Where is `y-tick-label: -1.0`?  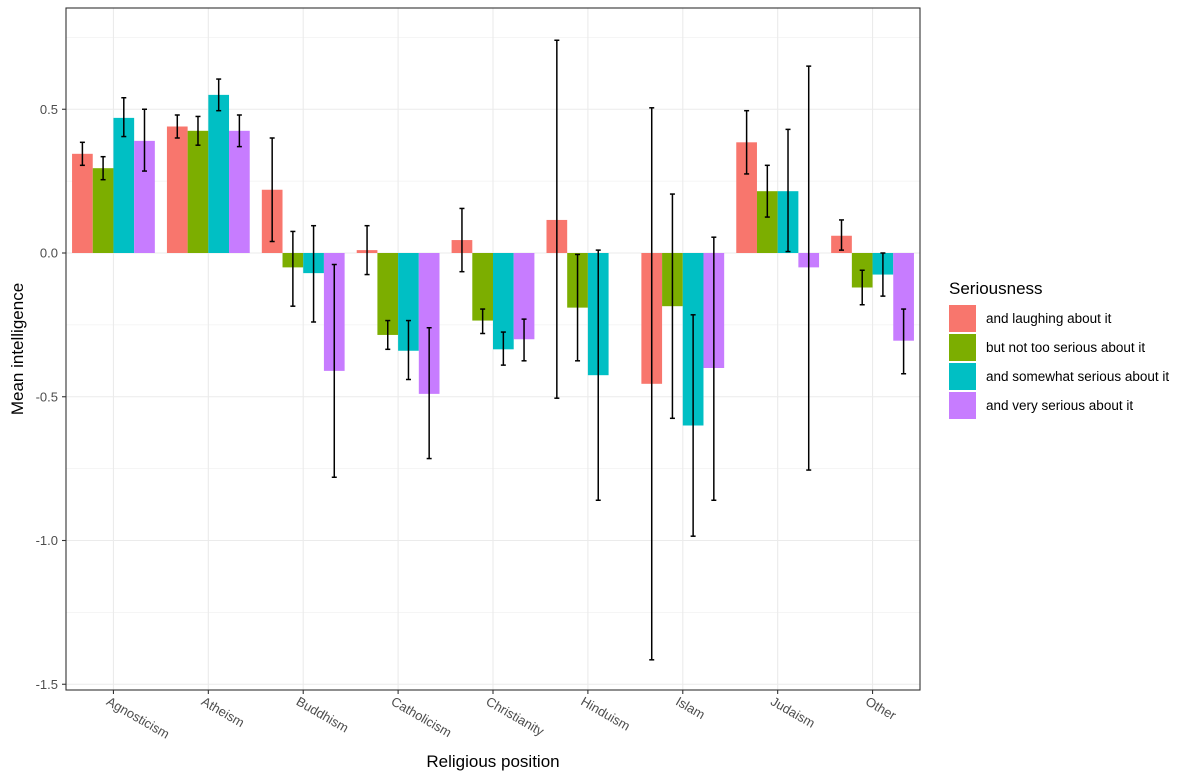
y-tick-label: -1.0 is located at coordinates (47, 540).